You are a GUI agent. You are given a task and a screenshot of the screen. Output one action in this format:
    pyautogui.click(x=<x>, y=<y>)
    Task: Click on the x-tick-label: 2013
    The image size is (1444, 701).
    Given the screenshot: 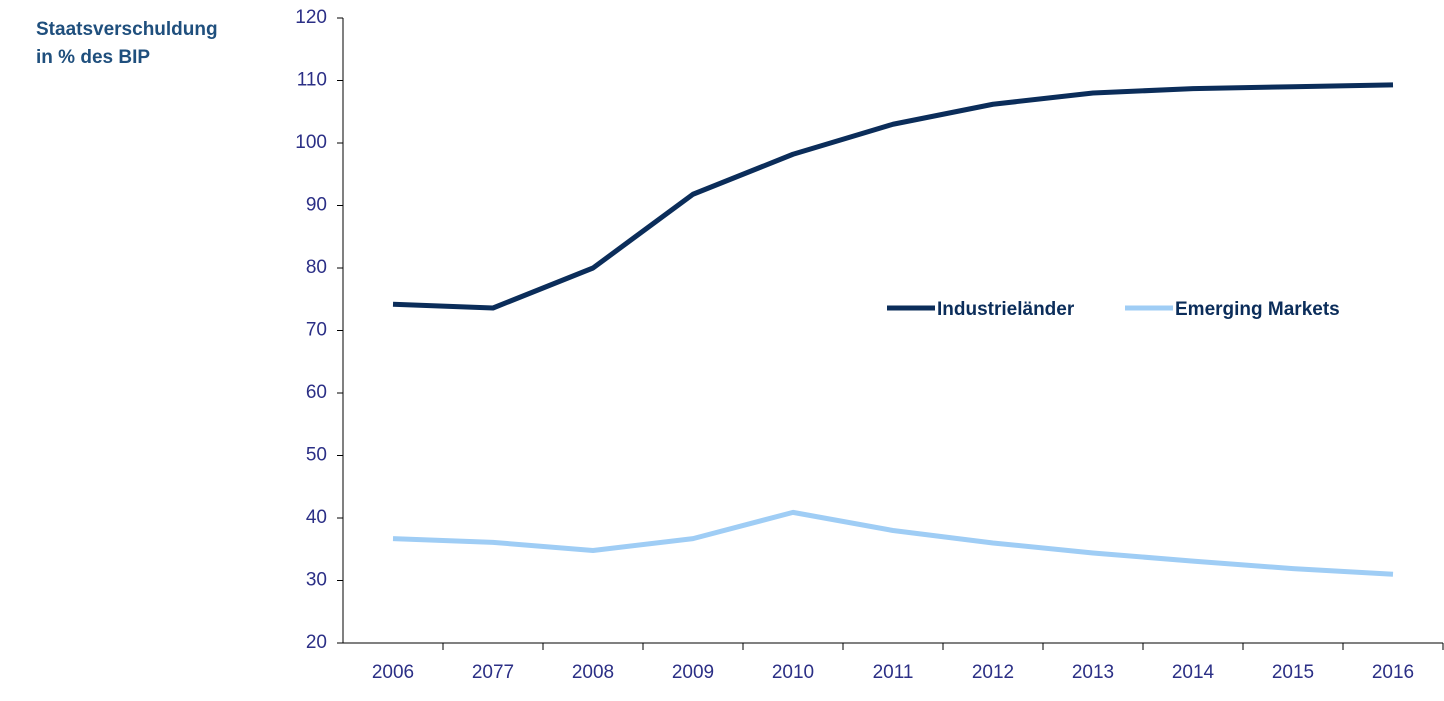 What is the action you would take?
    pyautogui.click(x=1093, y=672)
    